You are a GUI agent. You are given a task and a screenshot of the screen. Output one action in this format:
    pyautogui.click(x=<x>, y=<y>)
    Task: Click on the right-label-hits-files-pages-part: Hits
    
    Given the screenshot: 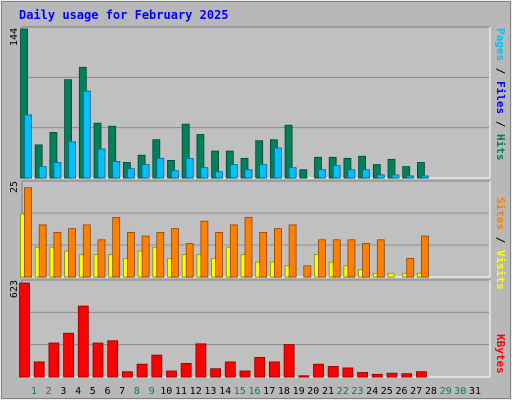 What is the action you would take?
    pyautogui.click(x=500, y=147)
    